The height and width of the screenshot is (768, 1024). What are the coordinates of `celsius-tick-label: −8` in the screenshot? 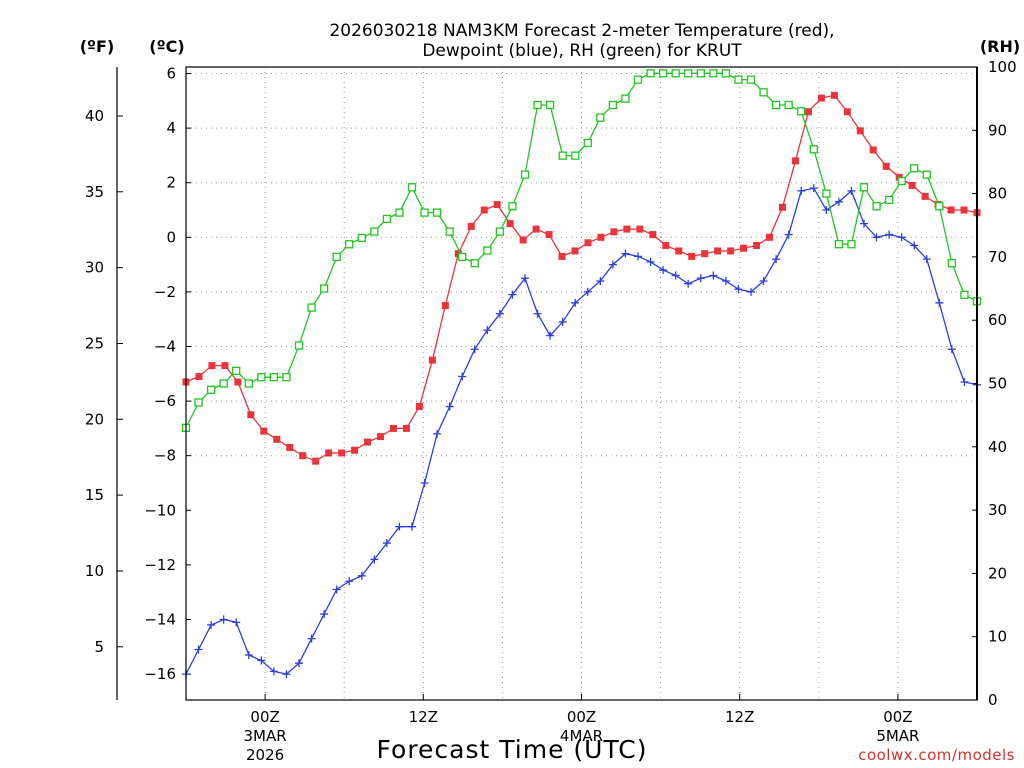 It's located at (165, 456).